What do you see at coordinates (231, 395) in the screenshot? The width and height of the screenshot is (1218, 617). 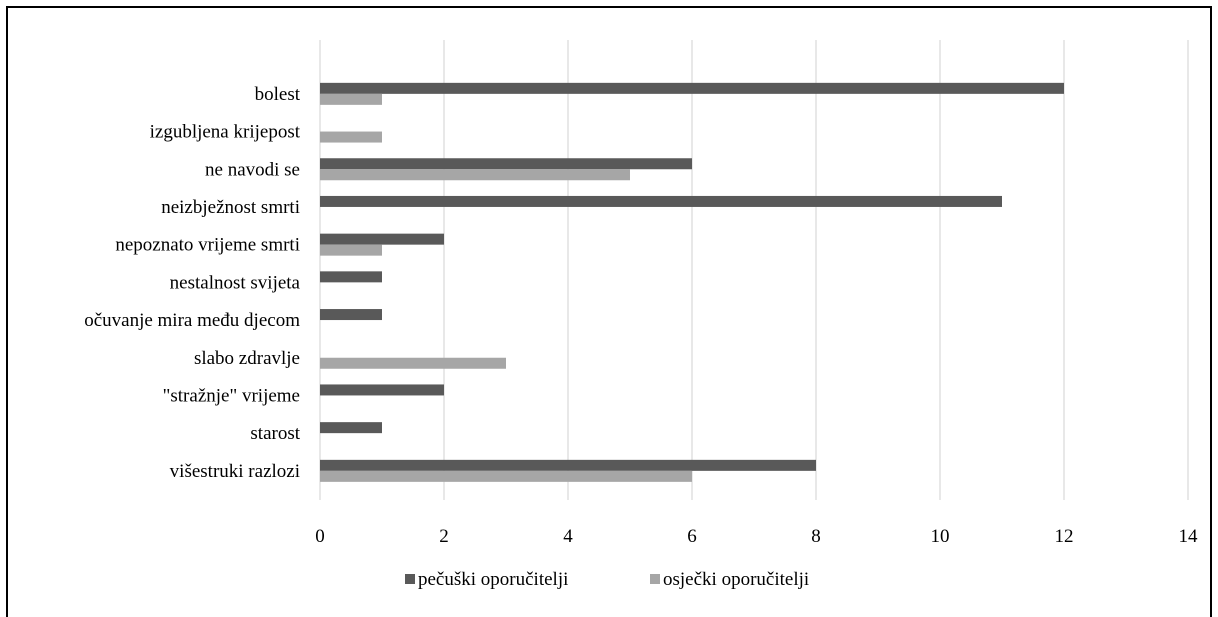 I see `category-label: "stražnje" vrijeme` at bounding box center [231, 395].